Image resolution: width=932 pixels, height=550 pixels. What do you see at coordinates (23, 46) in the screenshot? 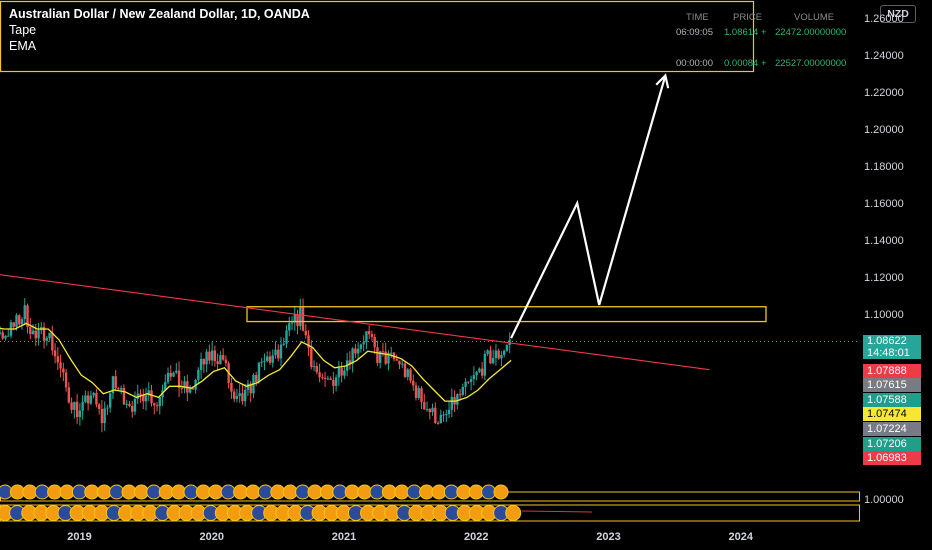
I see `indicator-ema-label: EMA` at bounding box center [23, 46].